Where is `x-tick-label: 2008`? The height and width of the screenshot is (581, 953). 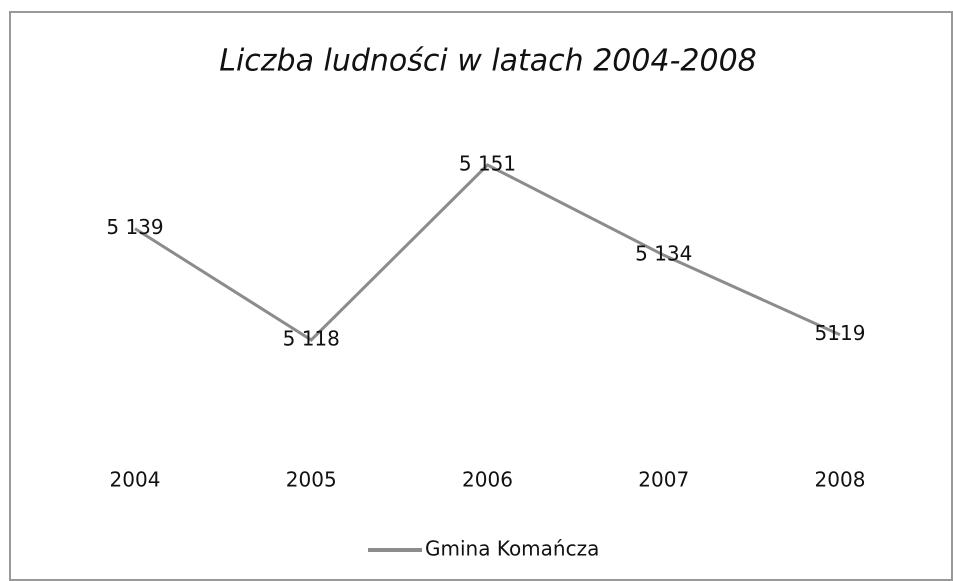 x-tick-label: 2008 is located at coordinates (840, 480).